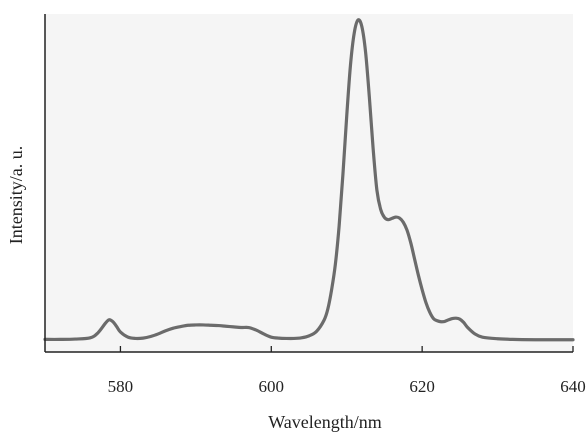  What do you see at coordinates (573, 386) in the screenshot?
I see `x-tick-label-640: 640` at bounding box center [573, 386].